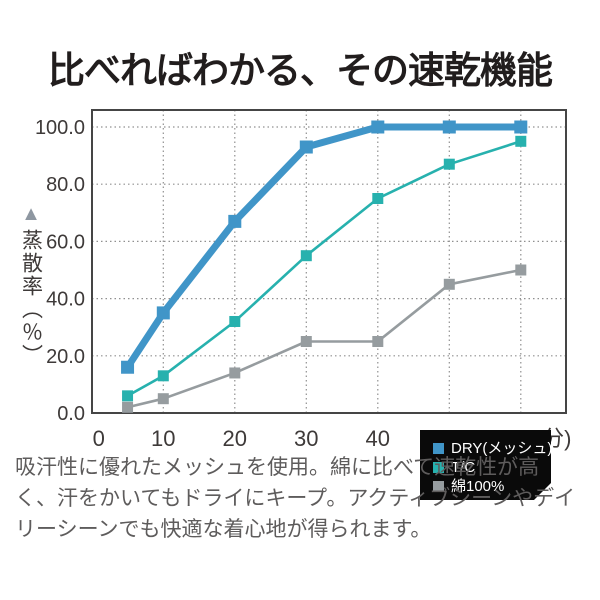  Describe the element at coordinates (438, 486) in the screenshot. I see `cotton-swatch-icon` at that location.